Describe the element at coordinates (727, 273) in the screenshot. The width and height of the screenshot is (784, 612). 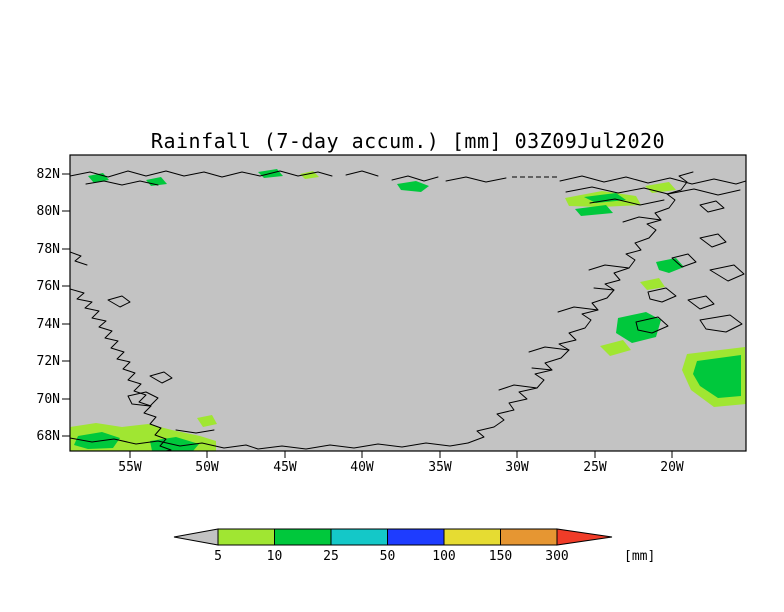
I see `island-east7` at that location.